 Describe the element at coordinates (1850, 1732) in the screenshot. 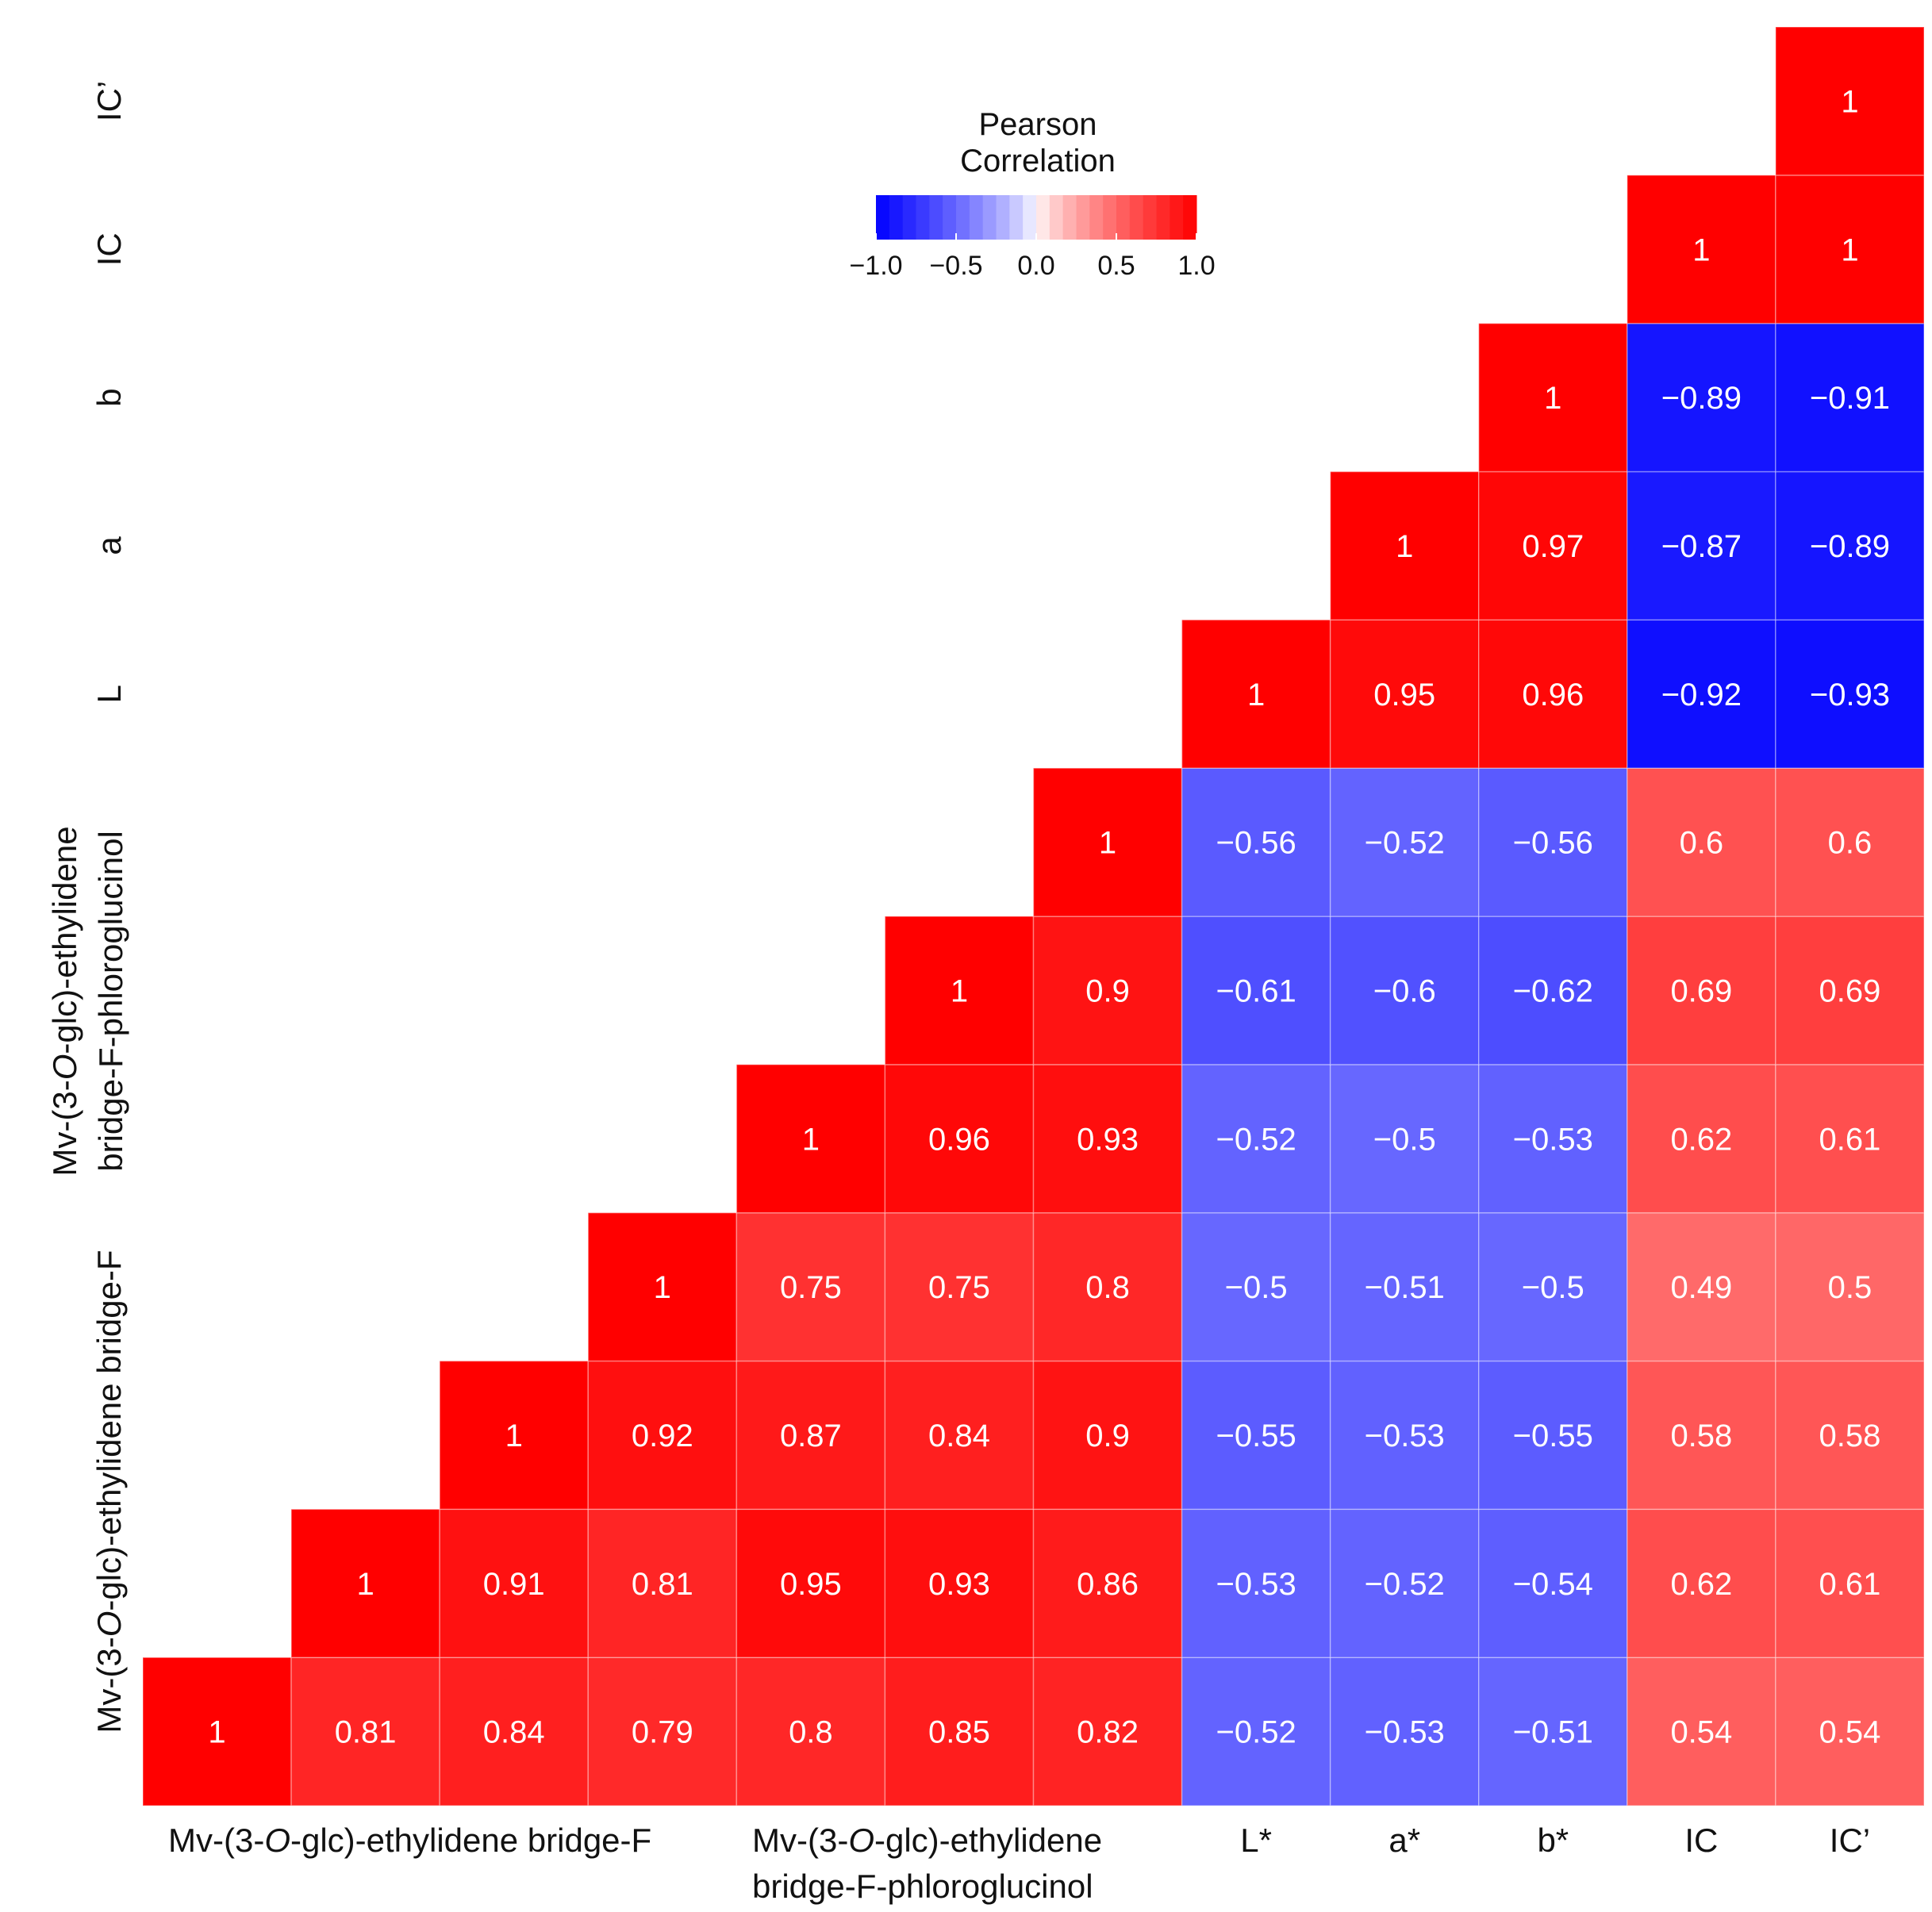

I see `cell-value-label: 0.54` at that location.